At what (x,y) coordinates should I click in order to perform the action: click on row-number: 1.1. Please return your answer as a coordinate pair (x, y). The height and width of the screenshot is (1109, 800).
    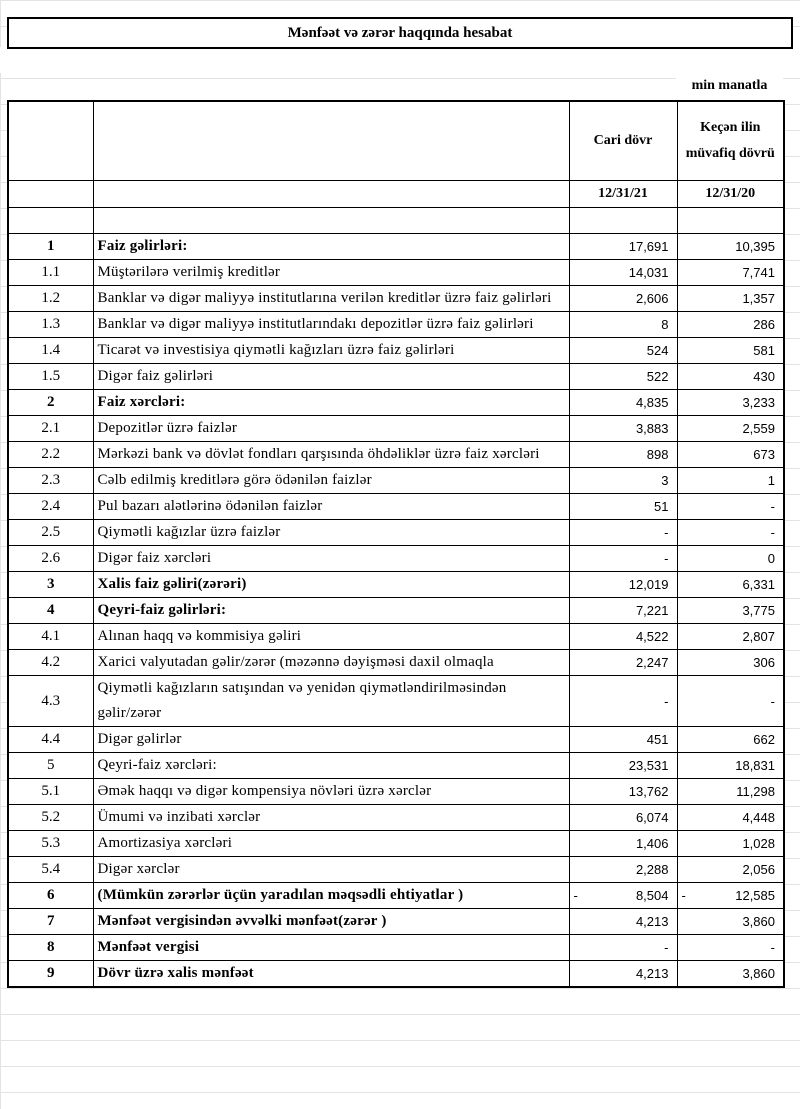
    Looking at the image, I should click on (50, 272).